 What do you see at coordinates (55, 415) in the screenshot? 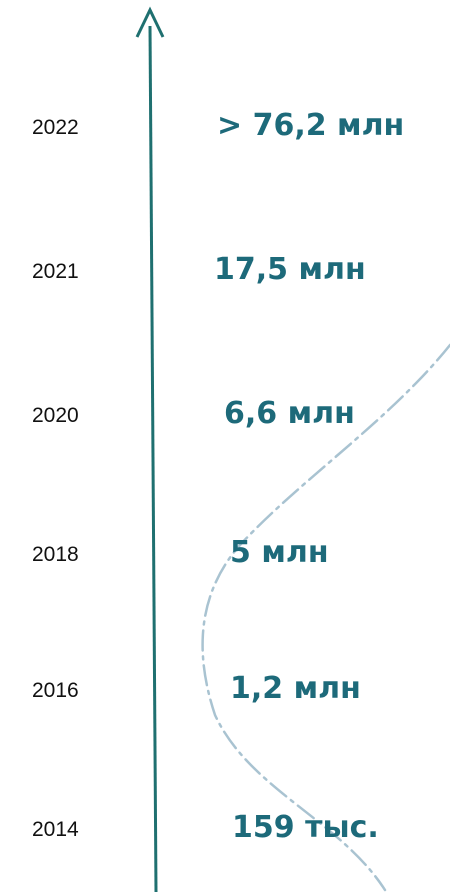
I see `year-label: 2020` at bounding box center [55, 415].